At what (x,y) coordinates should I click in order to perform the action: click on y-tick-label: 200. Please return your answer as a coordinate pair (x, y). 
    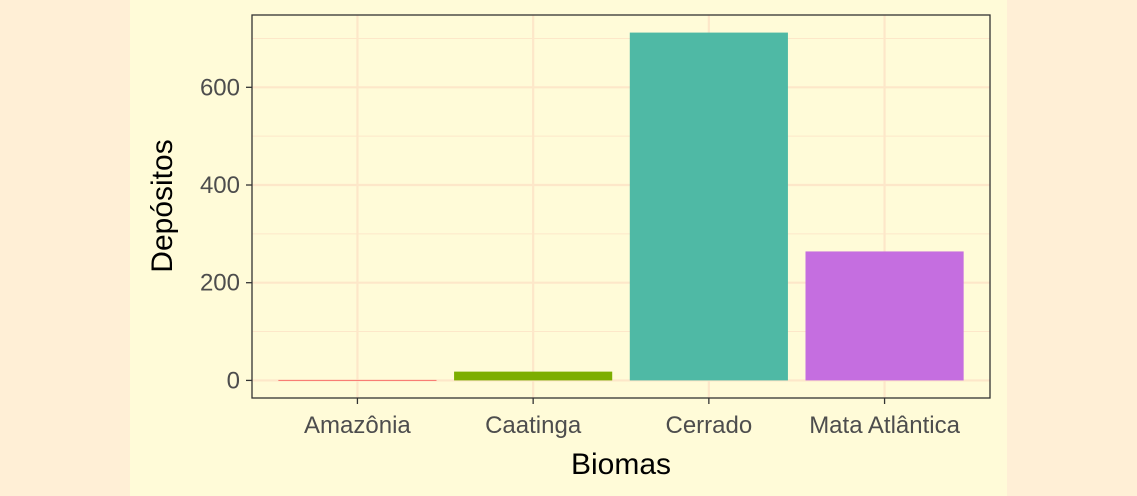
    Looking at the image, I should click on (220, 283).